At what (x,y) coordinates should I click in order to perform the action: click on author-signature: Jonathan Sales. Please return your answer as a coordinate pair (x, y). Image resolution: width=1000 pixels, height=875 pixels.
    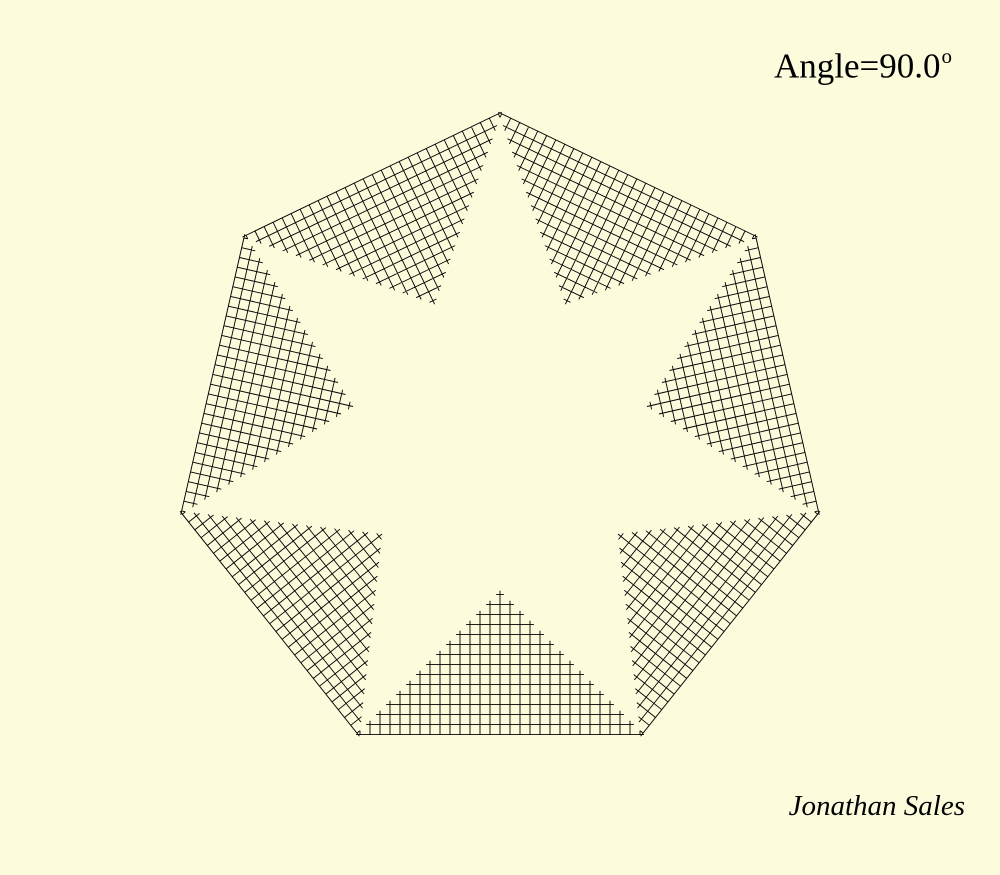
    Looking at the image, I should click on (876, 806).